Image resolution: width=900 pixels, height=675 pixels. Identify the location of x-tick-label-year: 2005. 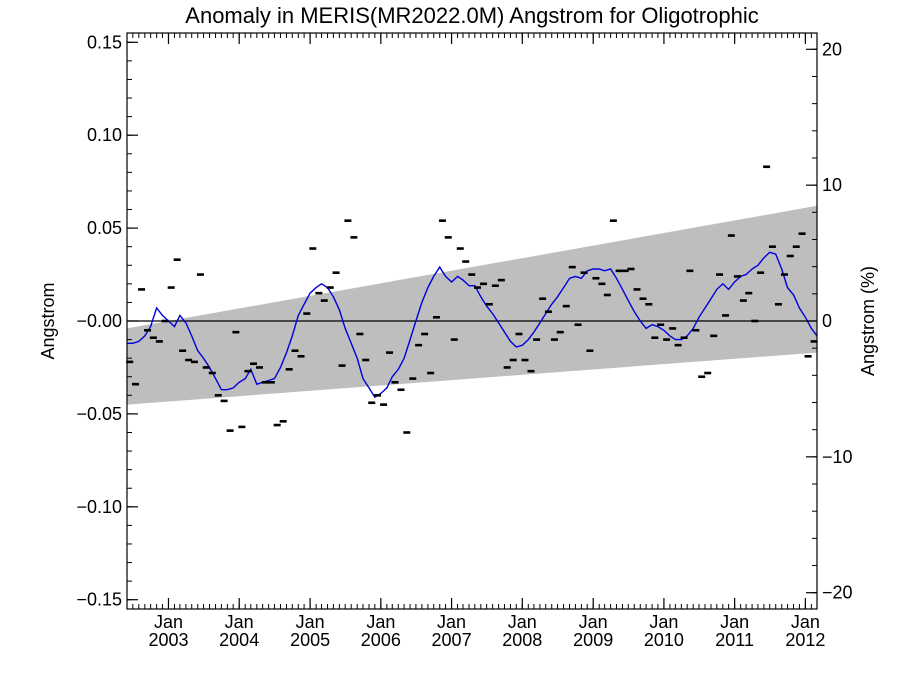
(310, 640).